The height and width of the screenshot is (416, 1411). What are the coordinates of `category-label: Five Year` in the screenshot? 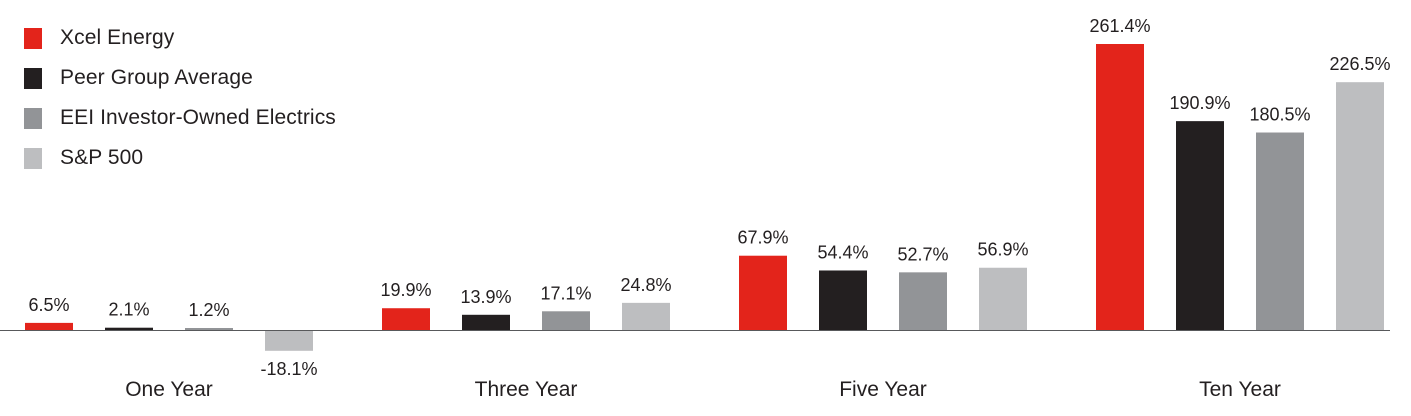 It's located at (883, 389).